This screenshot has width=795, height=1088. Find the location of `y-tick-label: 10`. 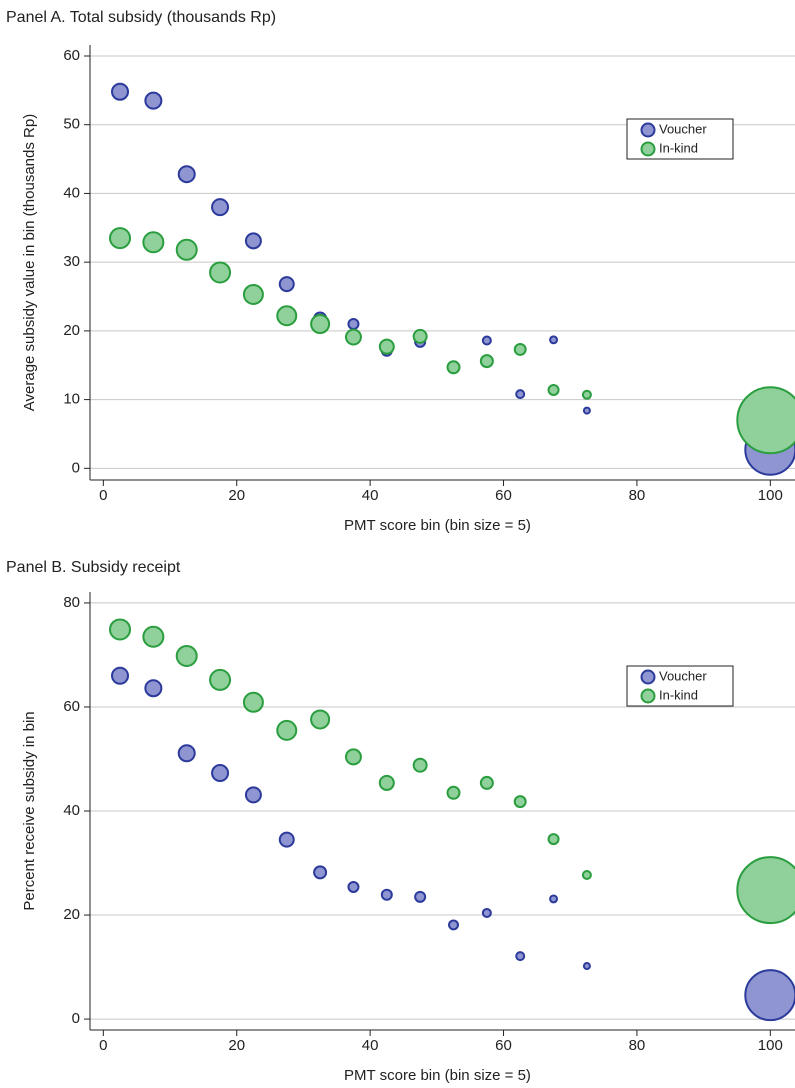

y-tick-label: 10 is located at coordinates (71, 399).